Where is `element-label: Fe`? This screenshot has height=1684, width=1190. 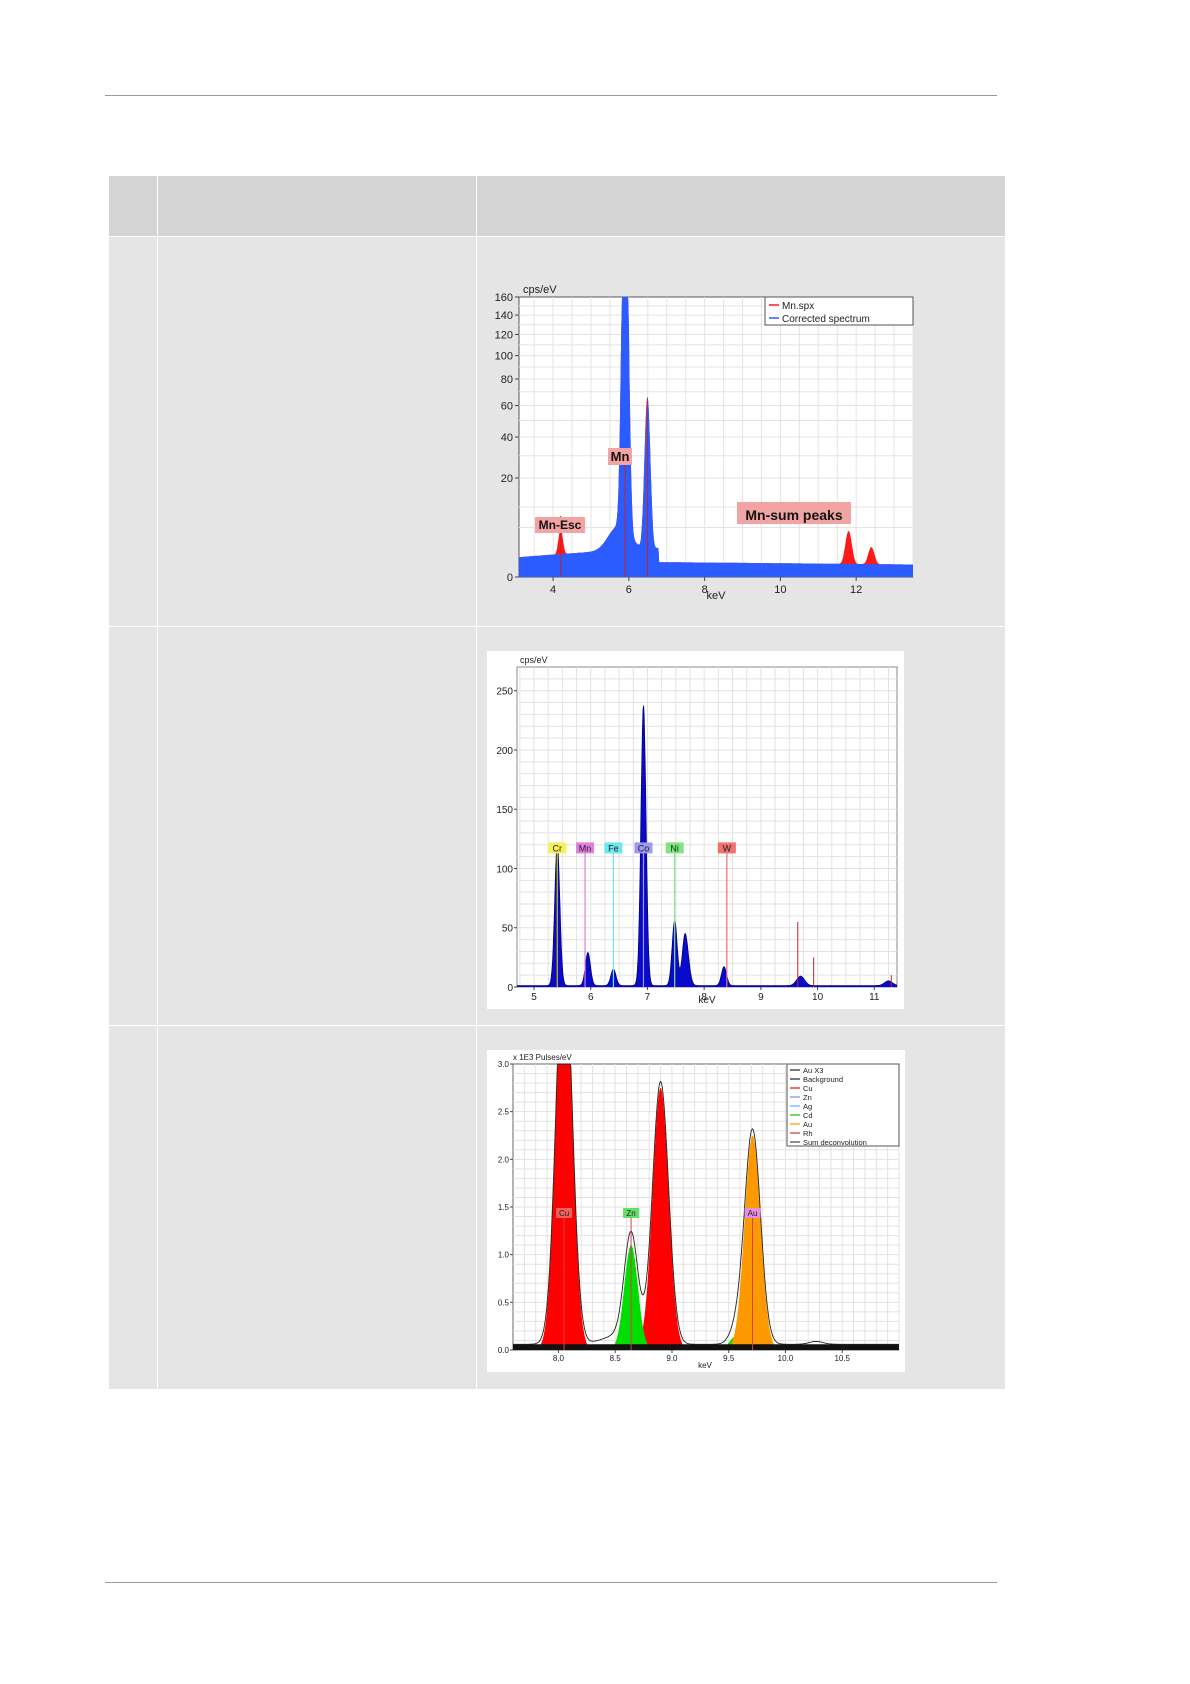
element-label: Fe is located at coordinates (613, 848).